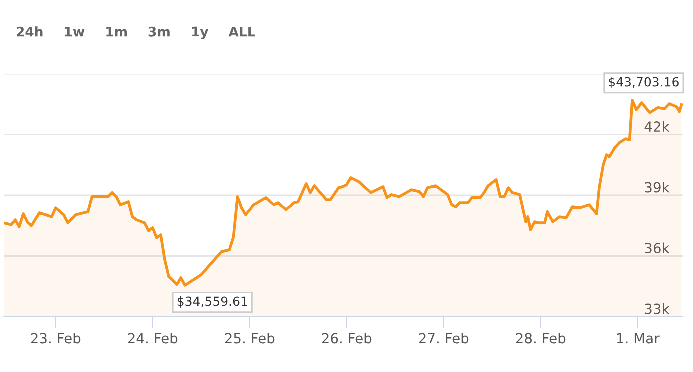  I want to click on text: 1m, so click(117, 32).